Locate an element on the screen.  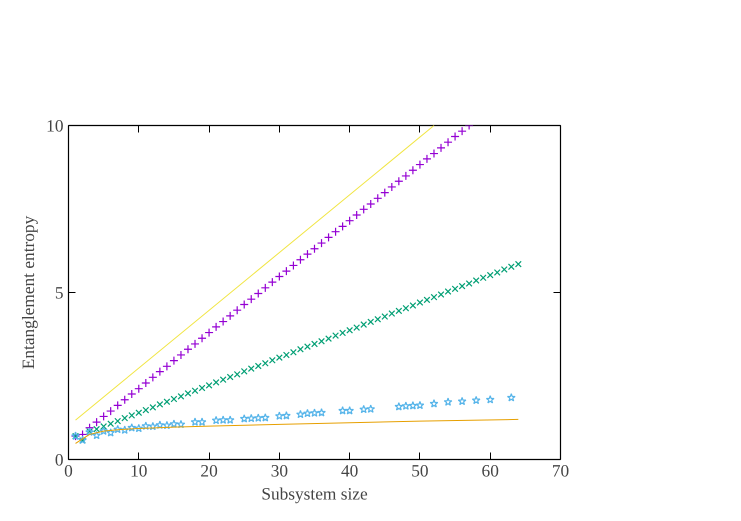
x-axis-title: Subsystem size is located at coordinates (314, 494).